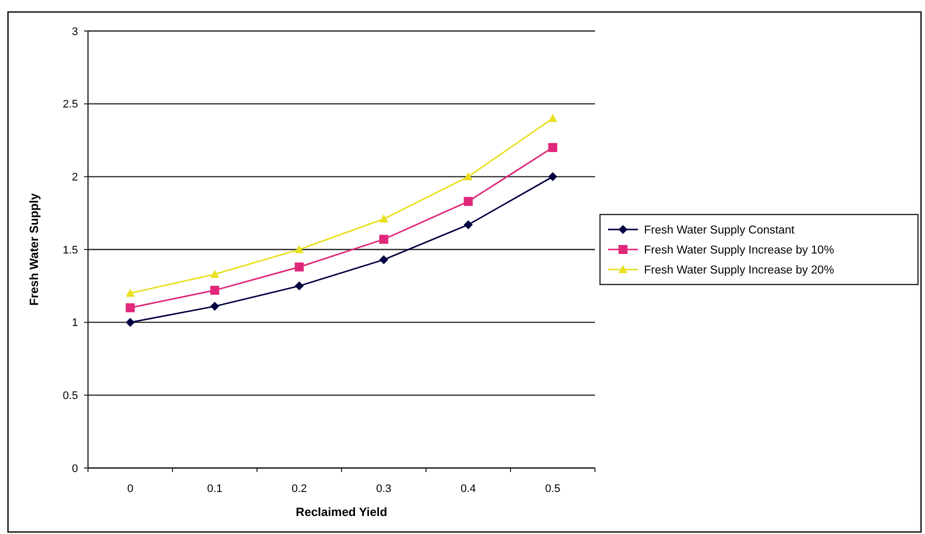 The height and width of the screenshot is (534, 925). I want to click on y-tick-label: 0.5, so click(70, 396).